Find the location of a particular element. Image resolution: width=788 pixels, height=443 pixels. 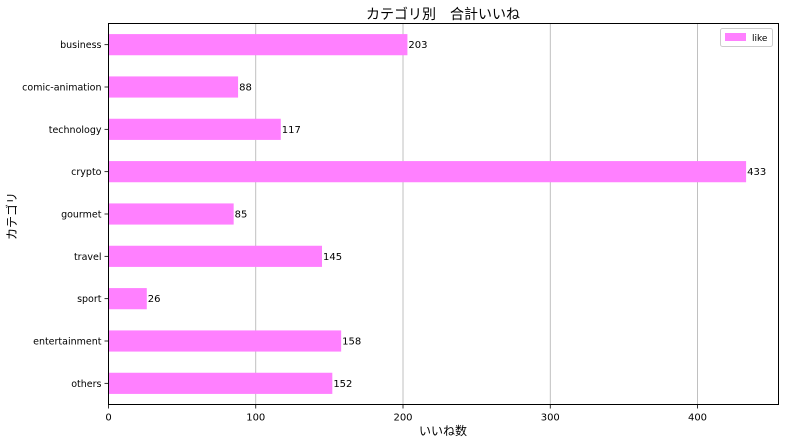

y-tick-label: others is located at coordinates (86, 384).